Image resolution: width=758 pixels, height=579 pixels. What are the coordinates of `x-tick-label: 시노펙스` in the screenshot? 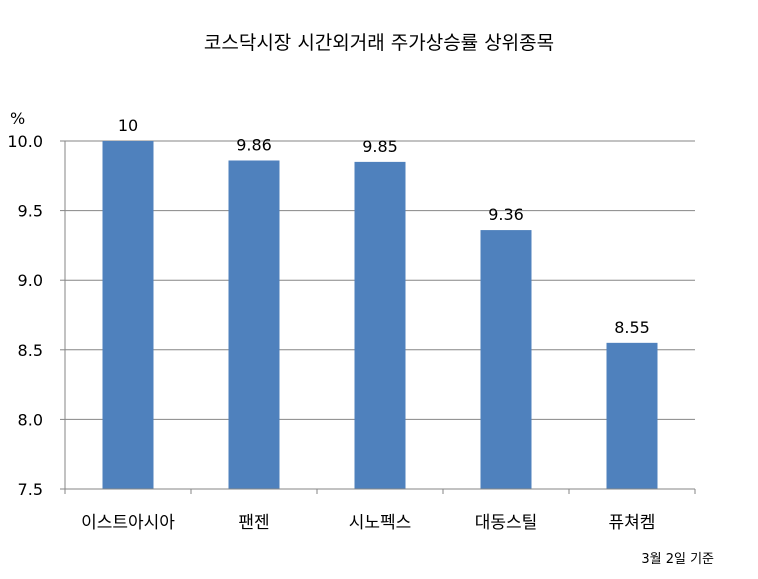 It's located at (380, 523).